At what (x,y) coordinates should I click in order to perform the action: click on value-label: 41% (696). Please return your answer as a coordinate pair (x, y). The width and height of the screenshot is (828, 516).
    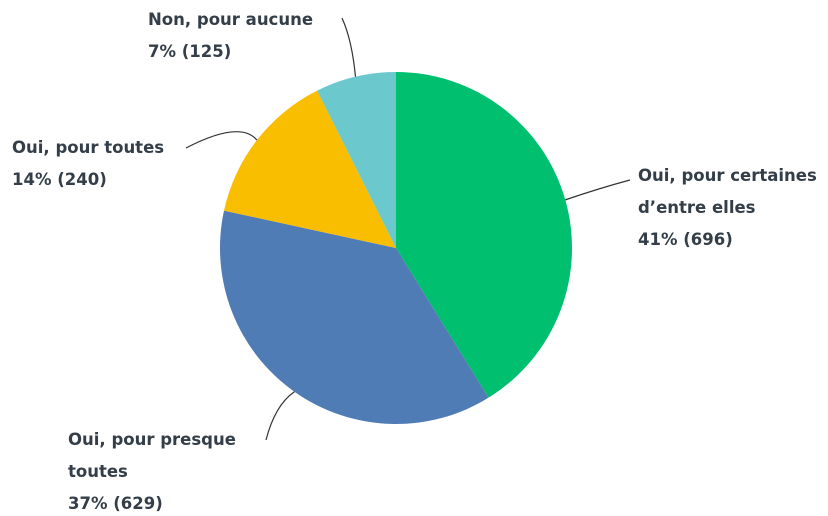
    Looking at the image, I should click on (685, 239).